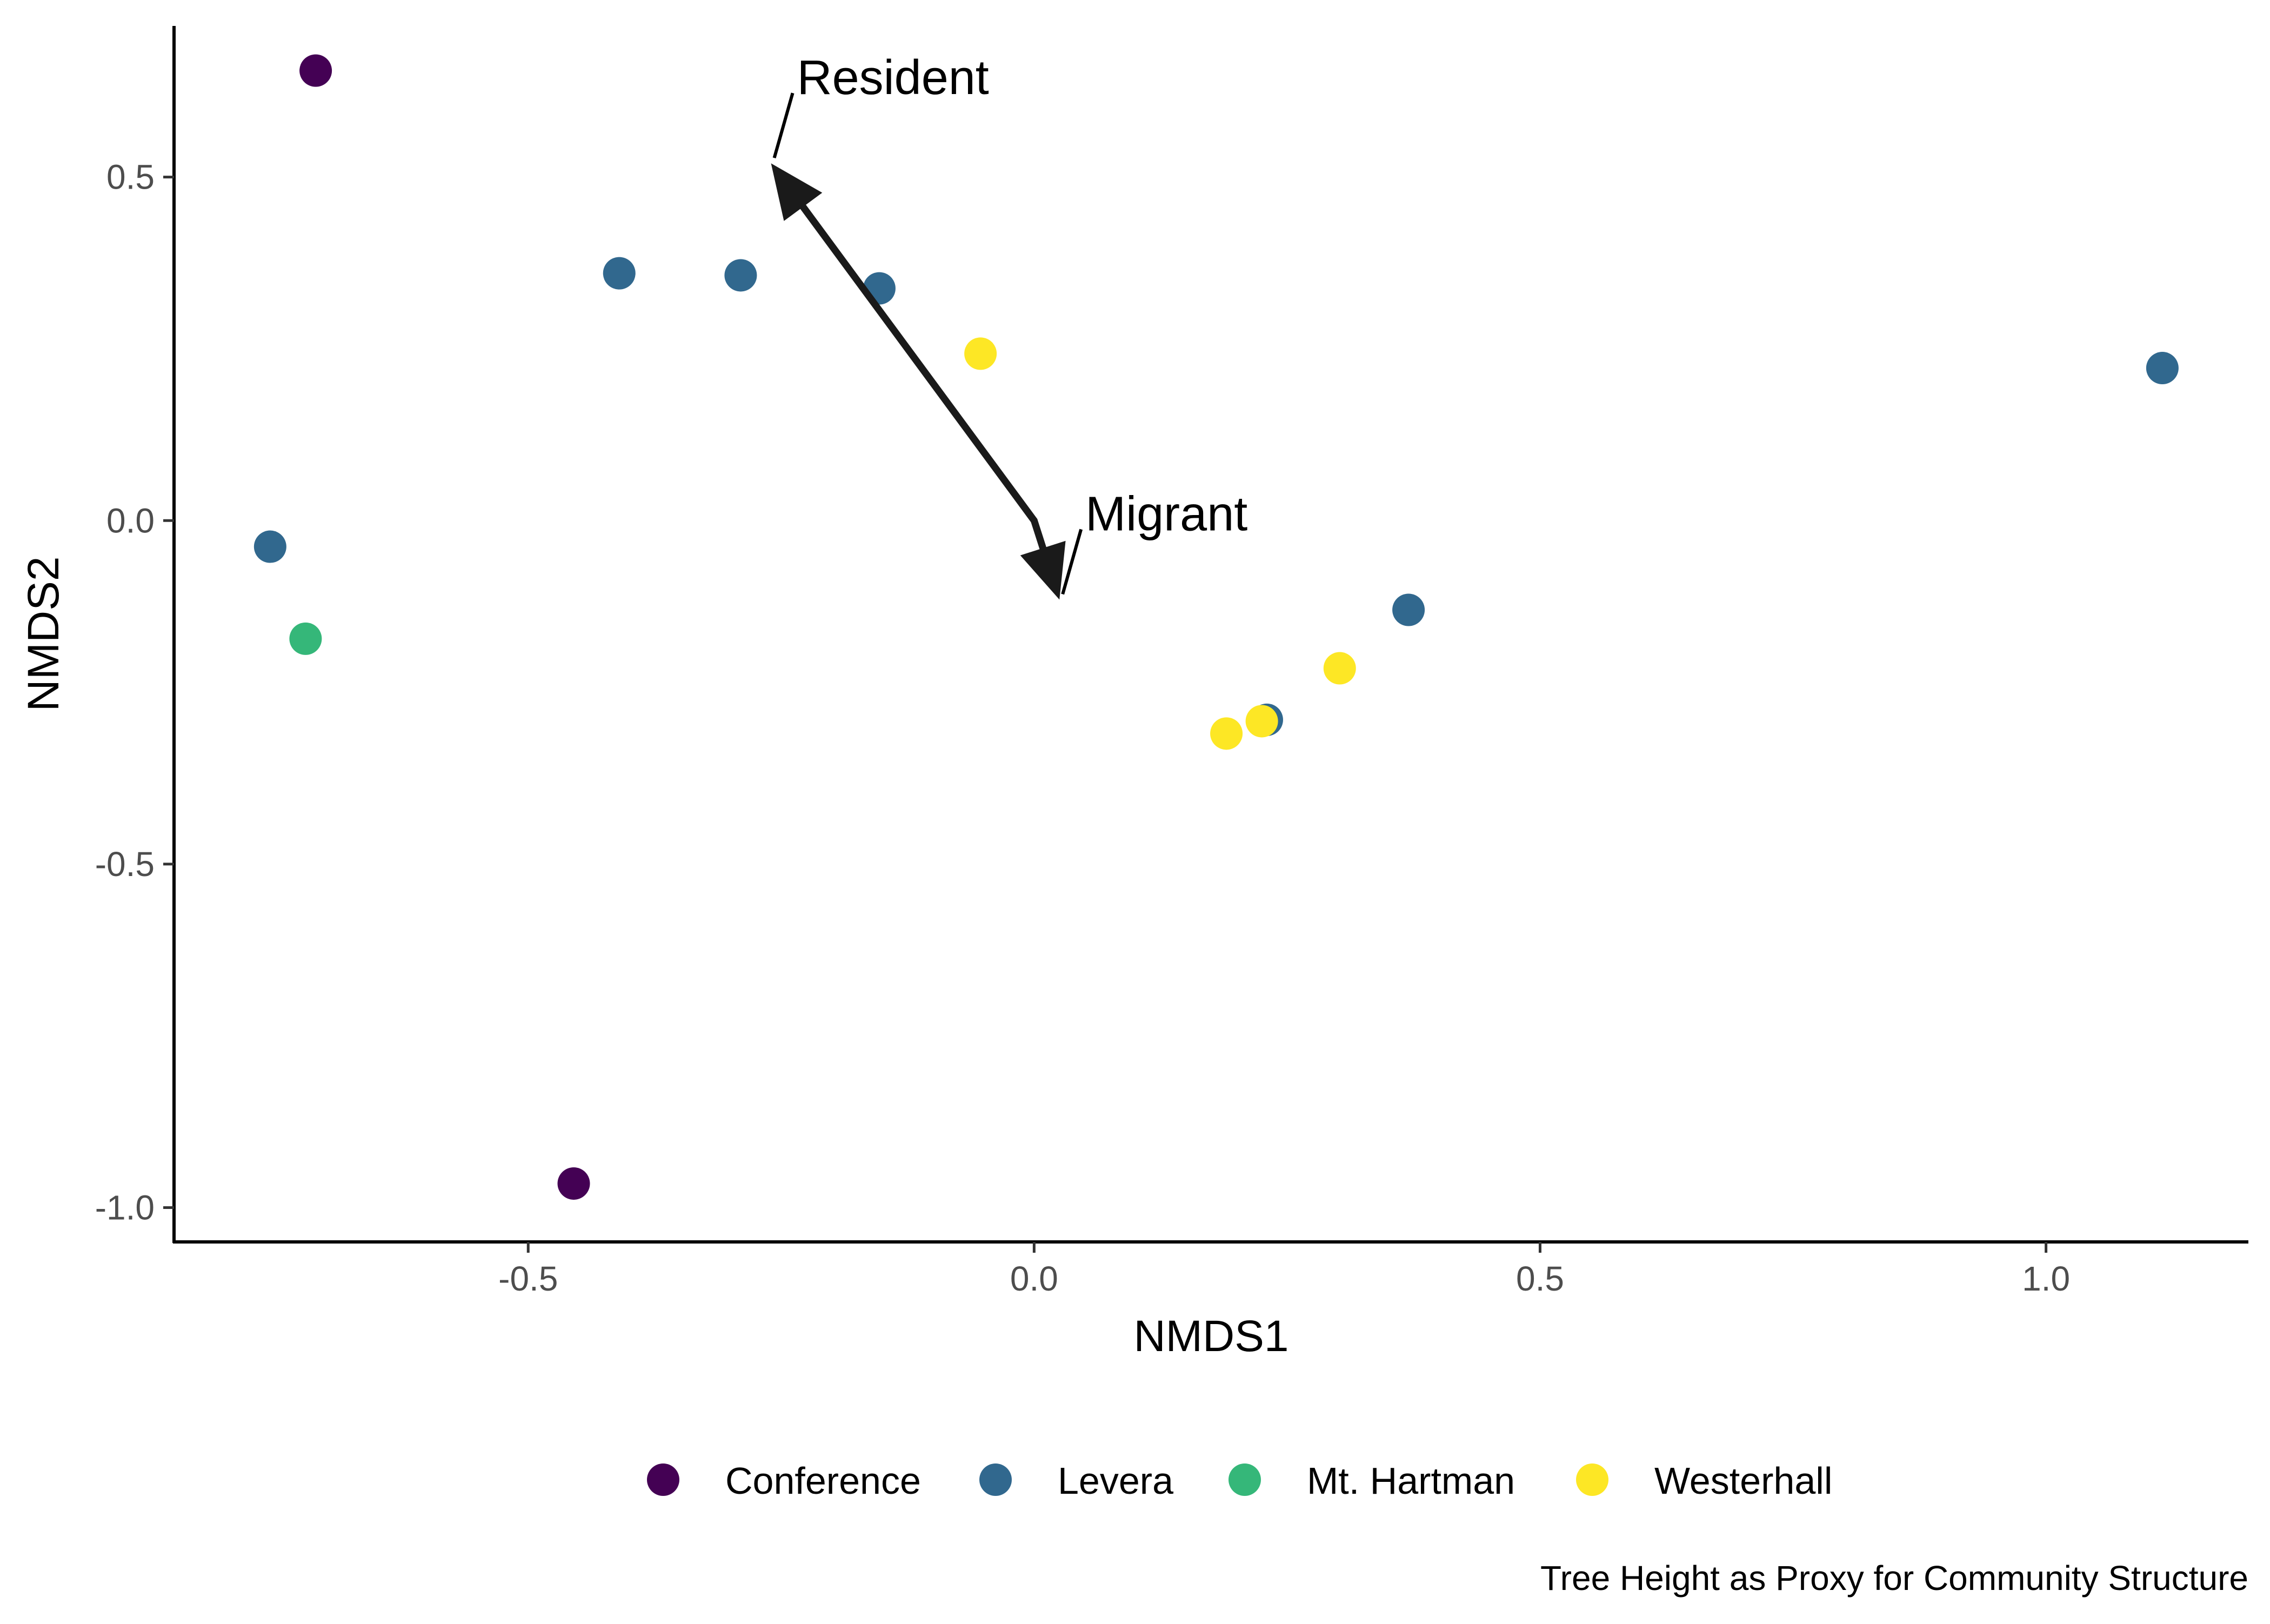 The width and height of the screenshot is (2270, 1624). I want to click on arrow-migrant-head, so click(1043, 570).